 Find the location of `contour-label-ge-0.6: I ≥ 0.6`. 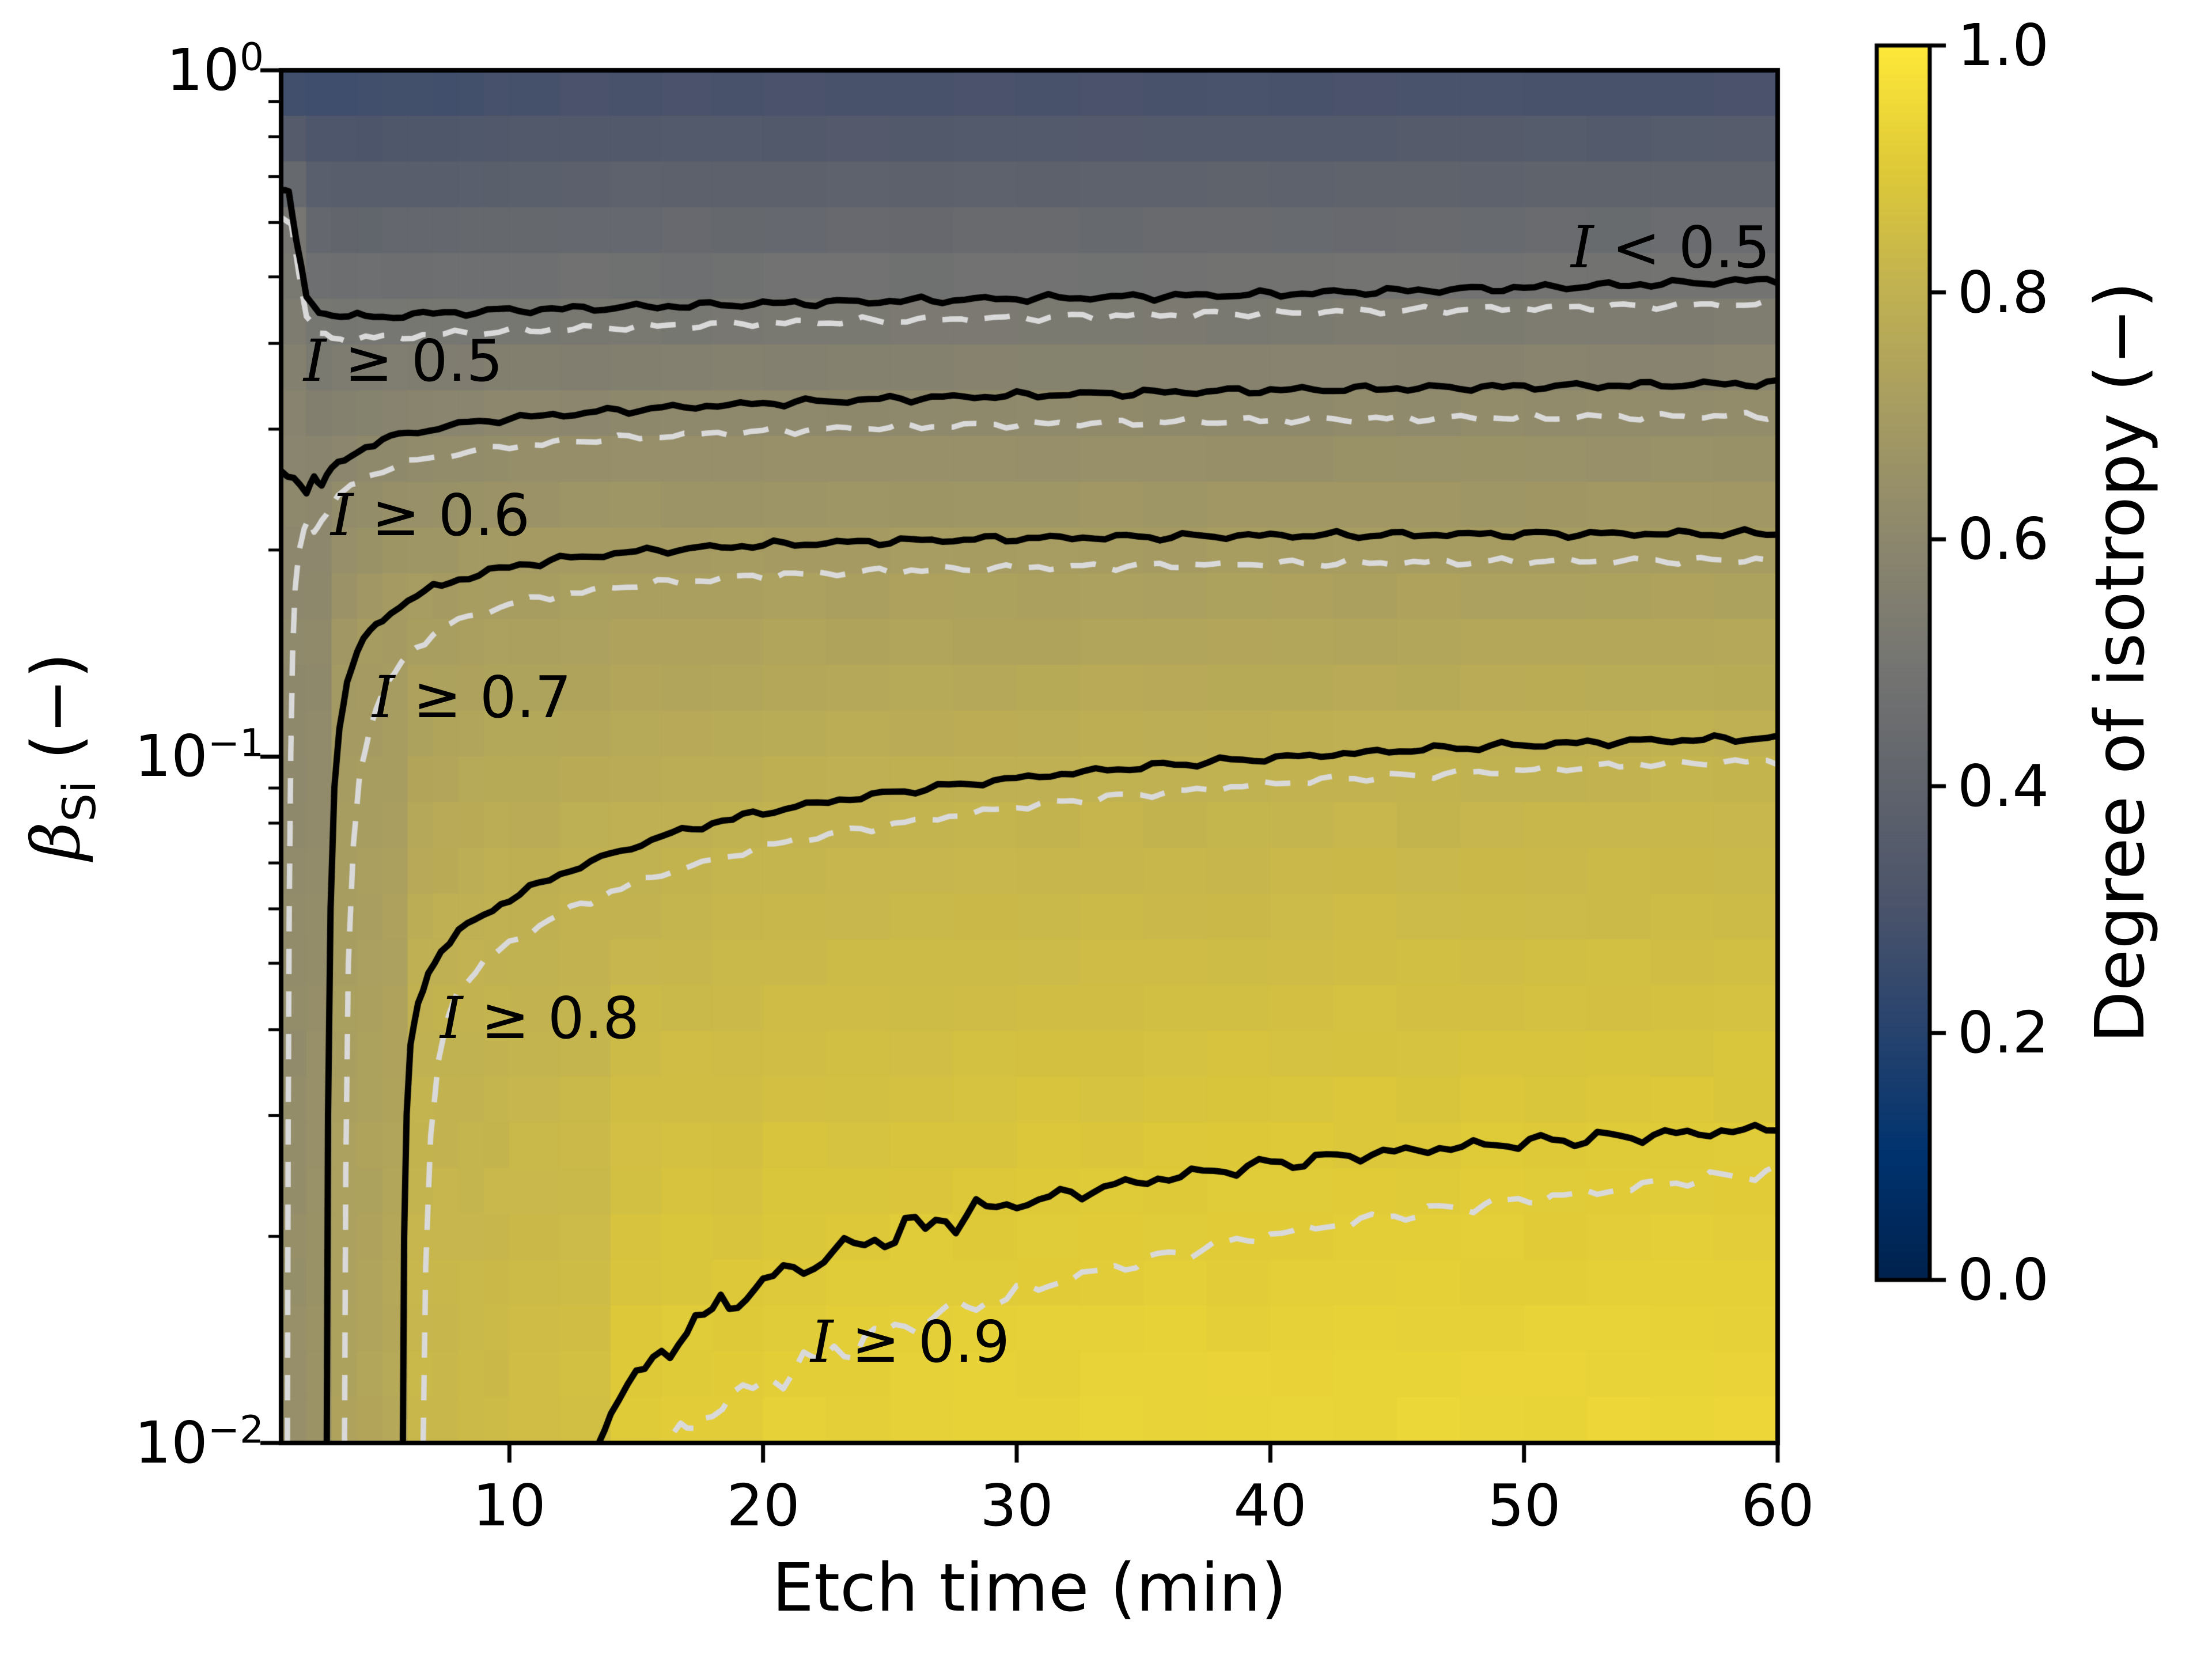

contour-label-ge-0.6: I ≥ 0.6 is located at coordinates (430, 515).